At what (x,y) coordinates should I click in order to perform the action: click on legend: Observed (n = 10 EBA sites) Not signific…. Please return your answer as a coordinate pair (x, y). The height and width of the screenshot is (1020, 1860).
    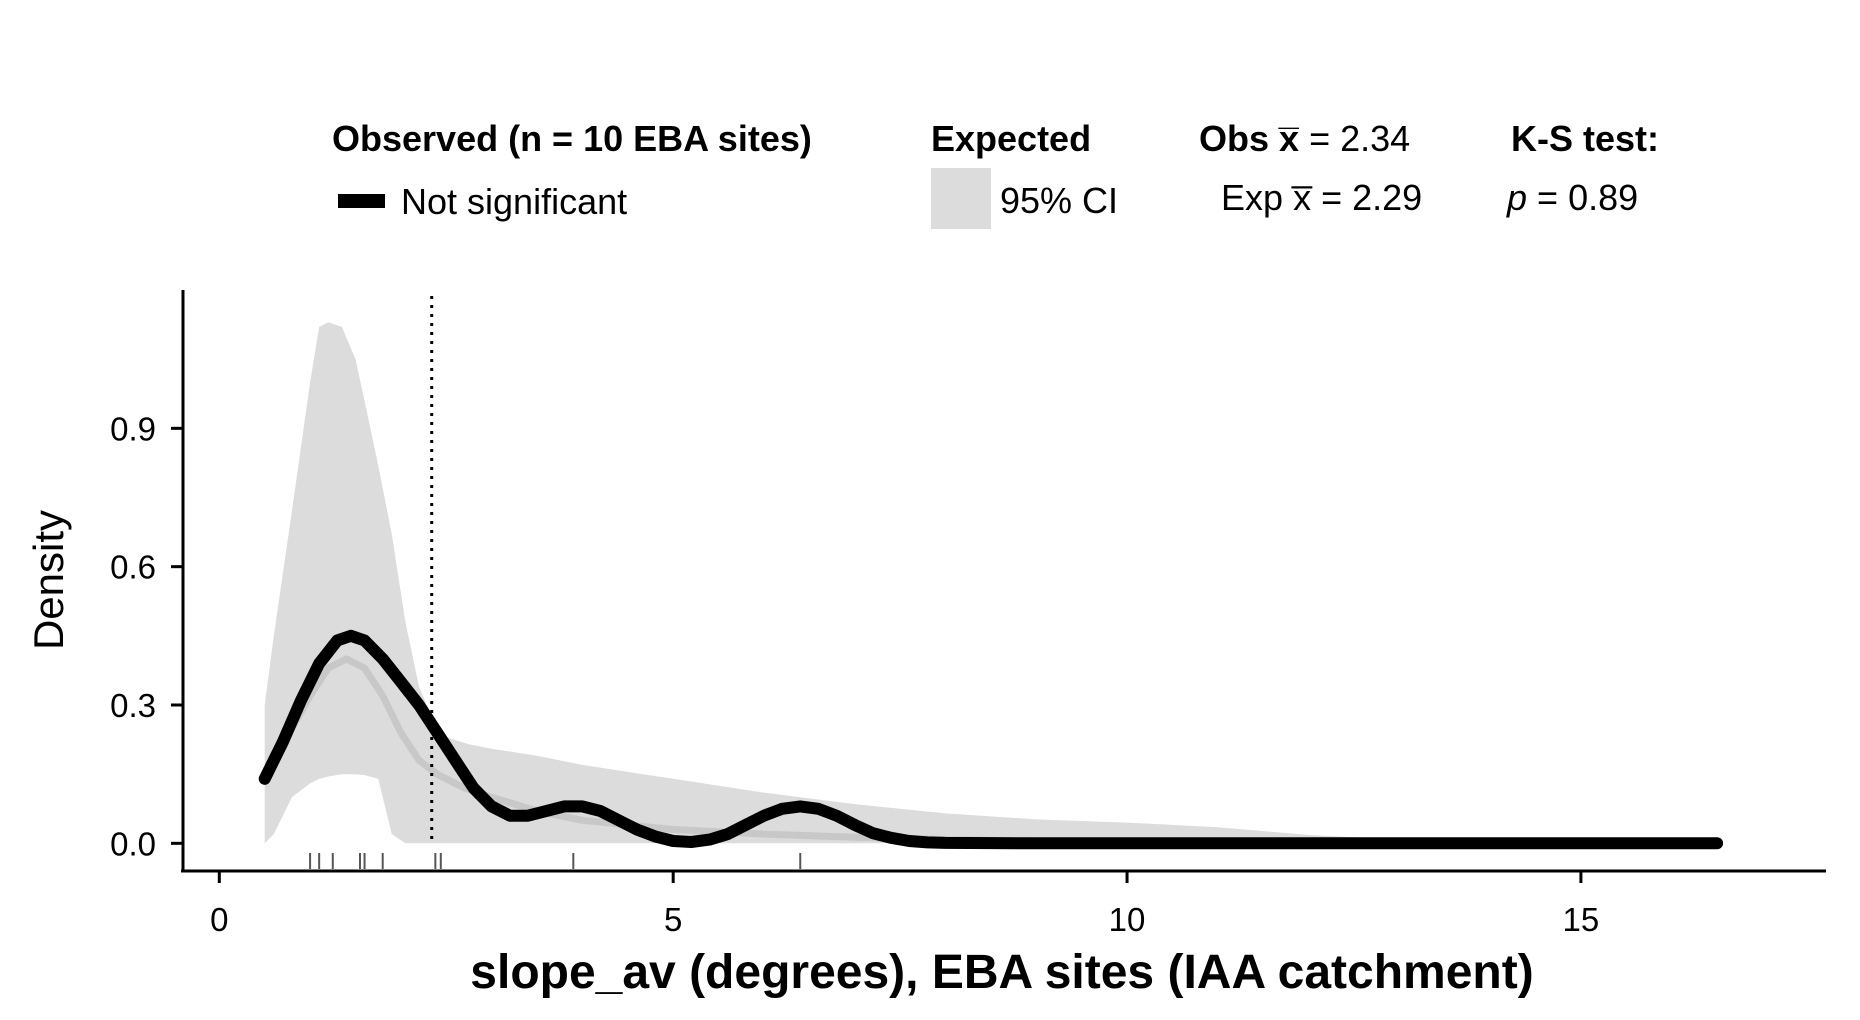
    Looking at the image, I should click on (995, 173).